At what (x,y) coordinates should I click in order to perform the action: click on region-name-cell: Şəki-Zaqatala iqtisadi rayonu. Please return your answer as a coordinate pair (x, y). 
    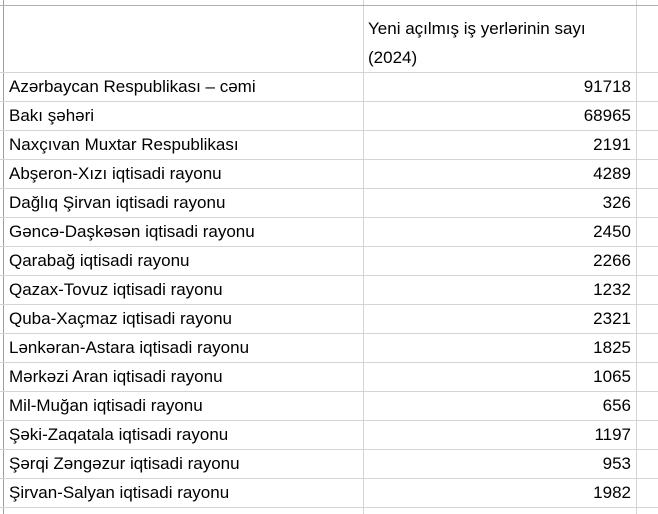
    Looking at the image, I should click on (119, 434).